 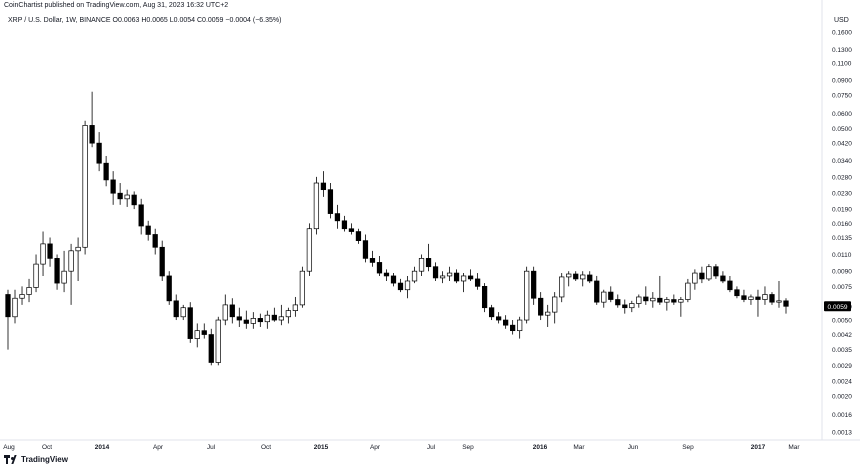 I want to click on y-tick-label: 0.0750, so click(x=842, y=95).